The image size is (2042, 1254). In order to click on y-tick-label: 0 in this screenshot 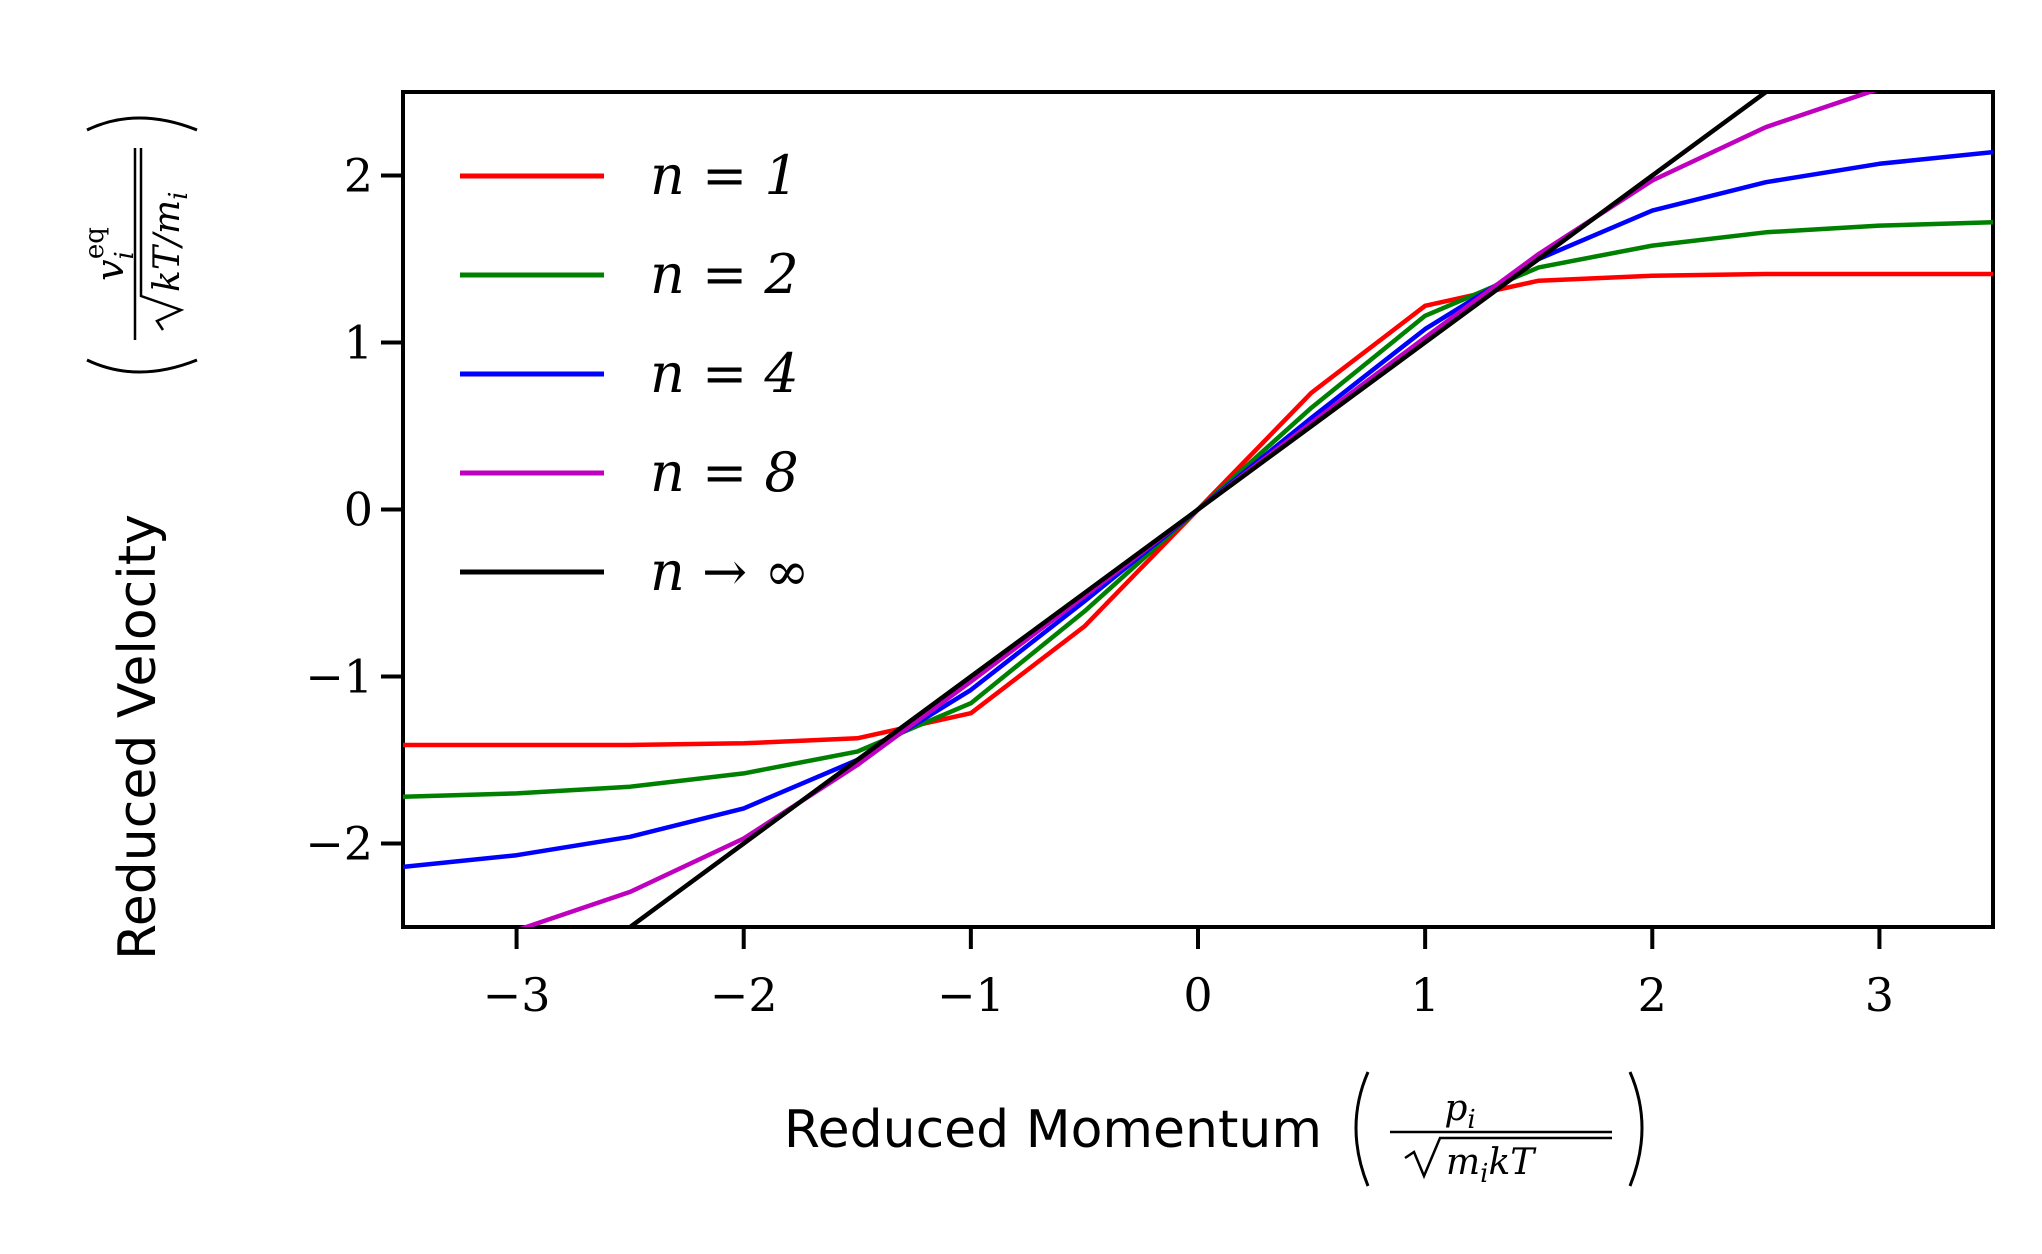, I will do `click(358, 510)`.